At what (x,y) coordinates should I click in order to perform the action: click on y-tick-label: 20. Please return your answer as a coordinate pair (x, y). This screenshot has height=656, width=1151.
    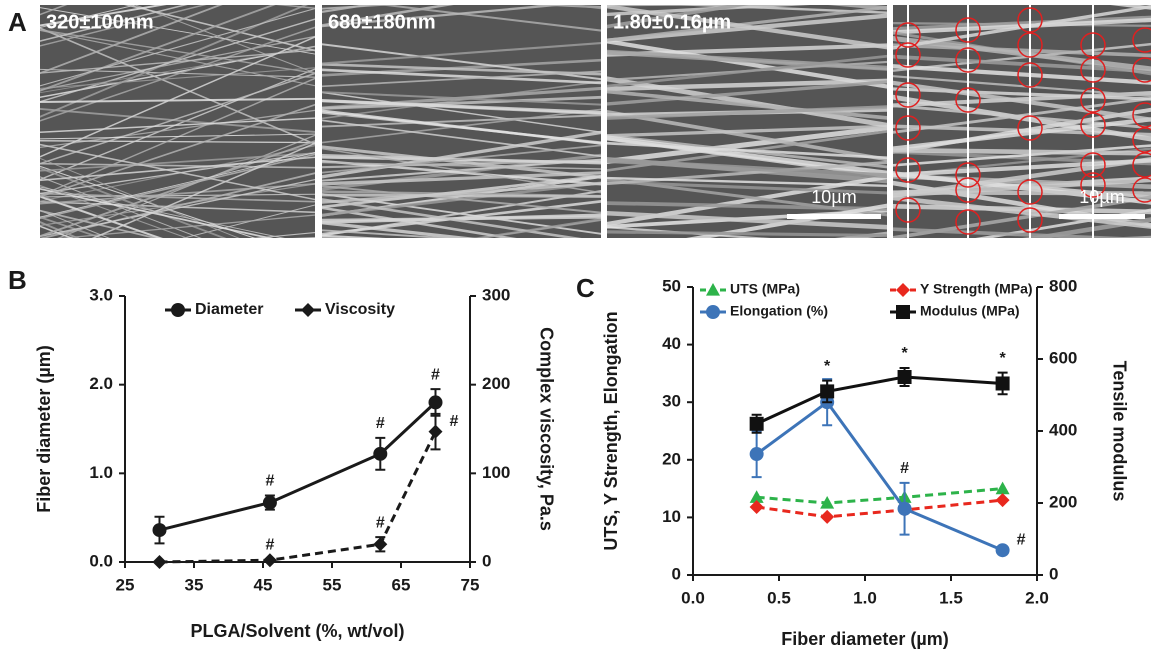
    Looking at the image, I should click on (671, 458).